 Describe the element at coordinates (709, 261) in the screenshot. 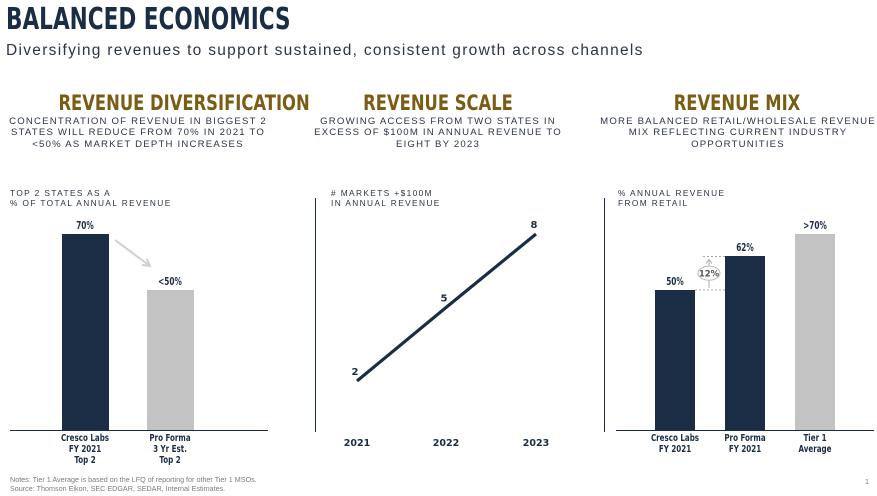

I see `delta-arrow-head` at that location.